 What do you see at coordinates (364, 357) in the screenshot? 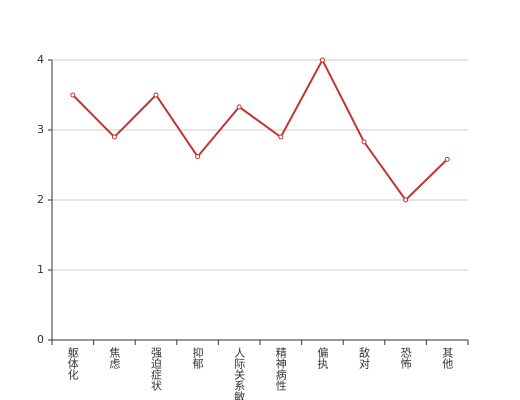
I see `x-tick-label: 敌对` at bounding box center [364, 357].